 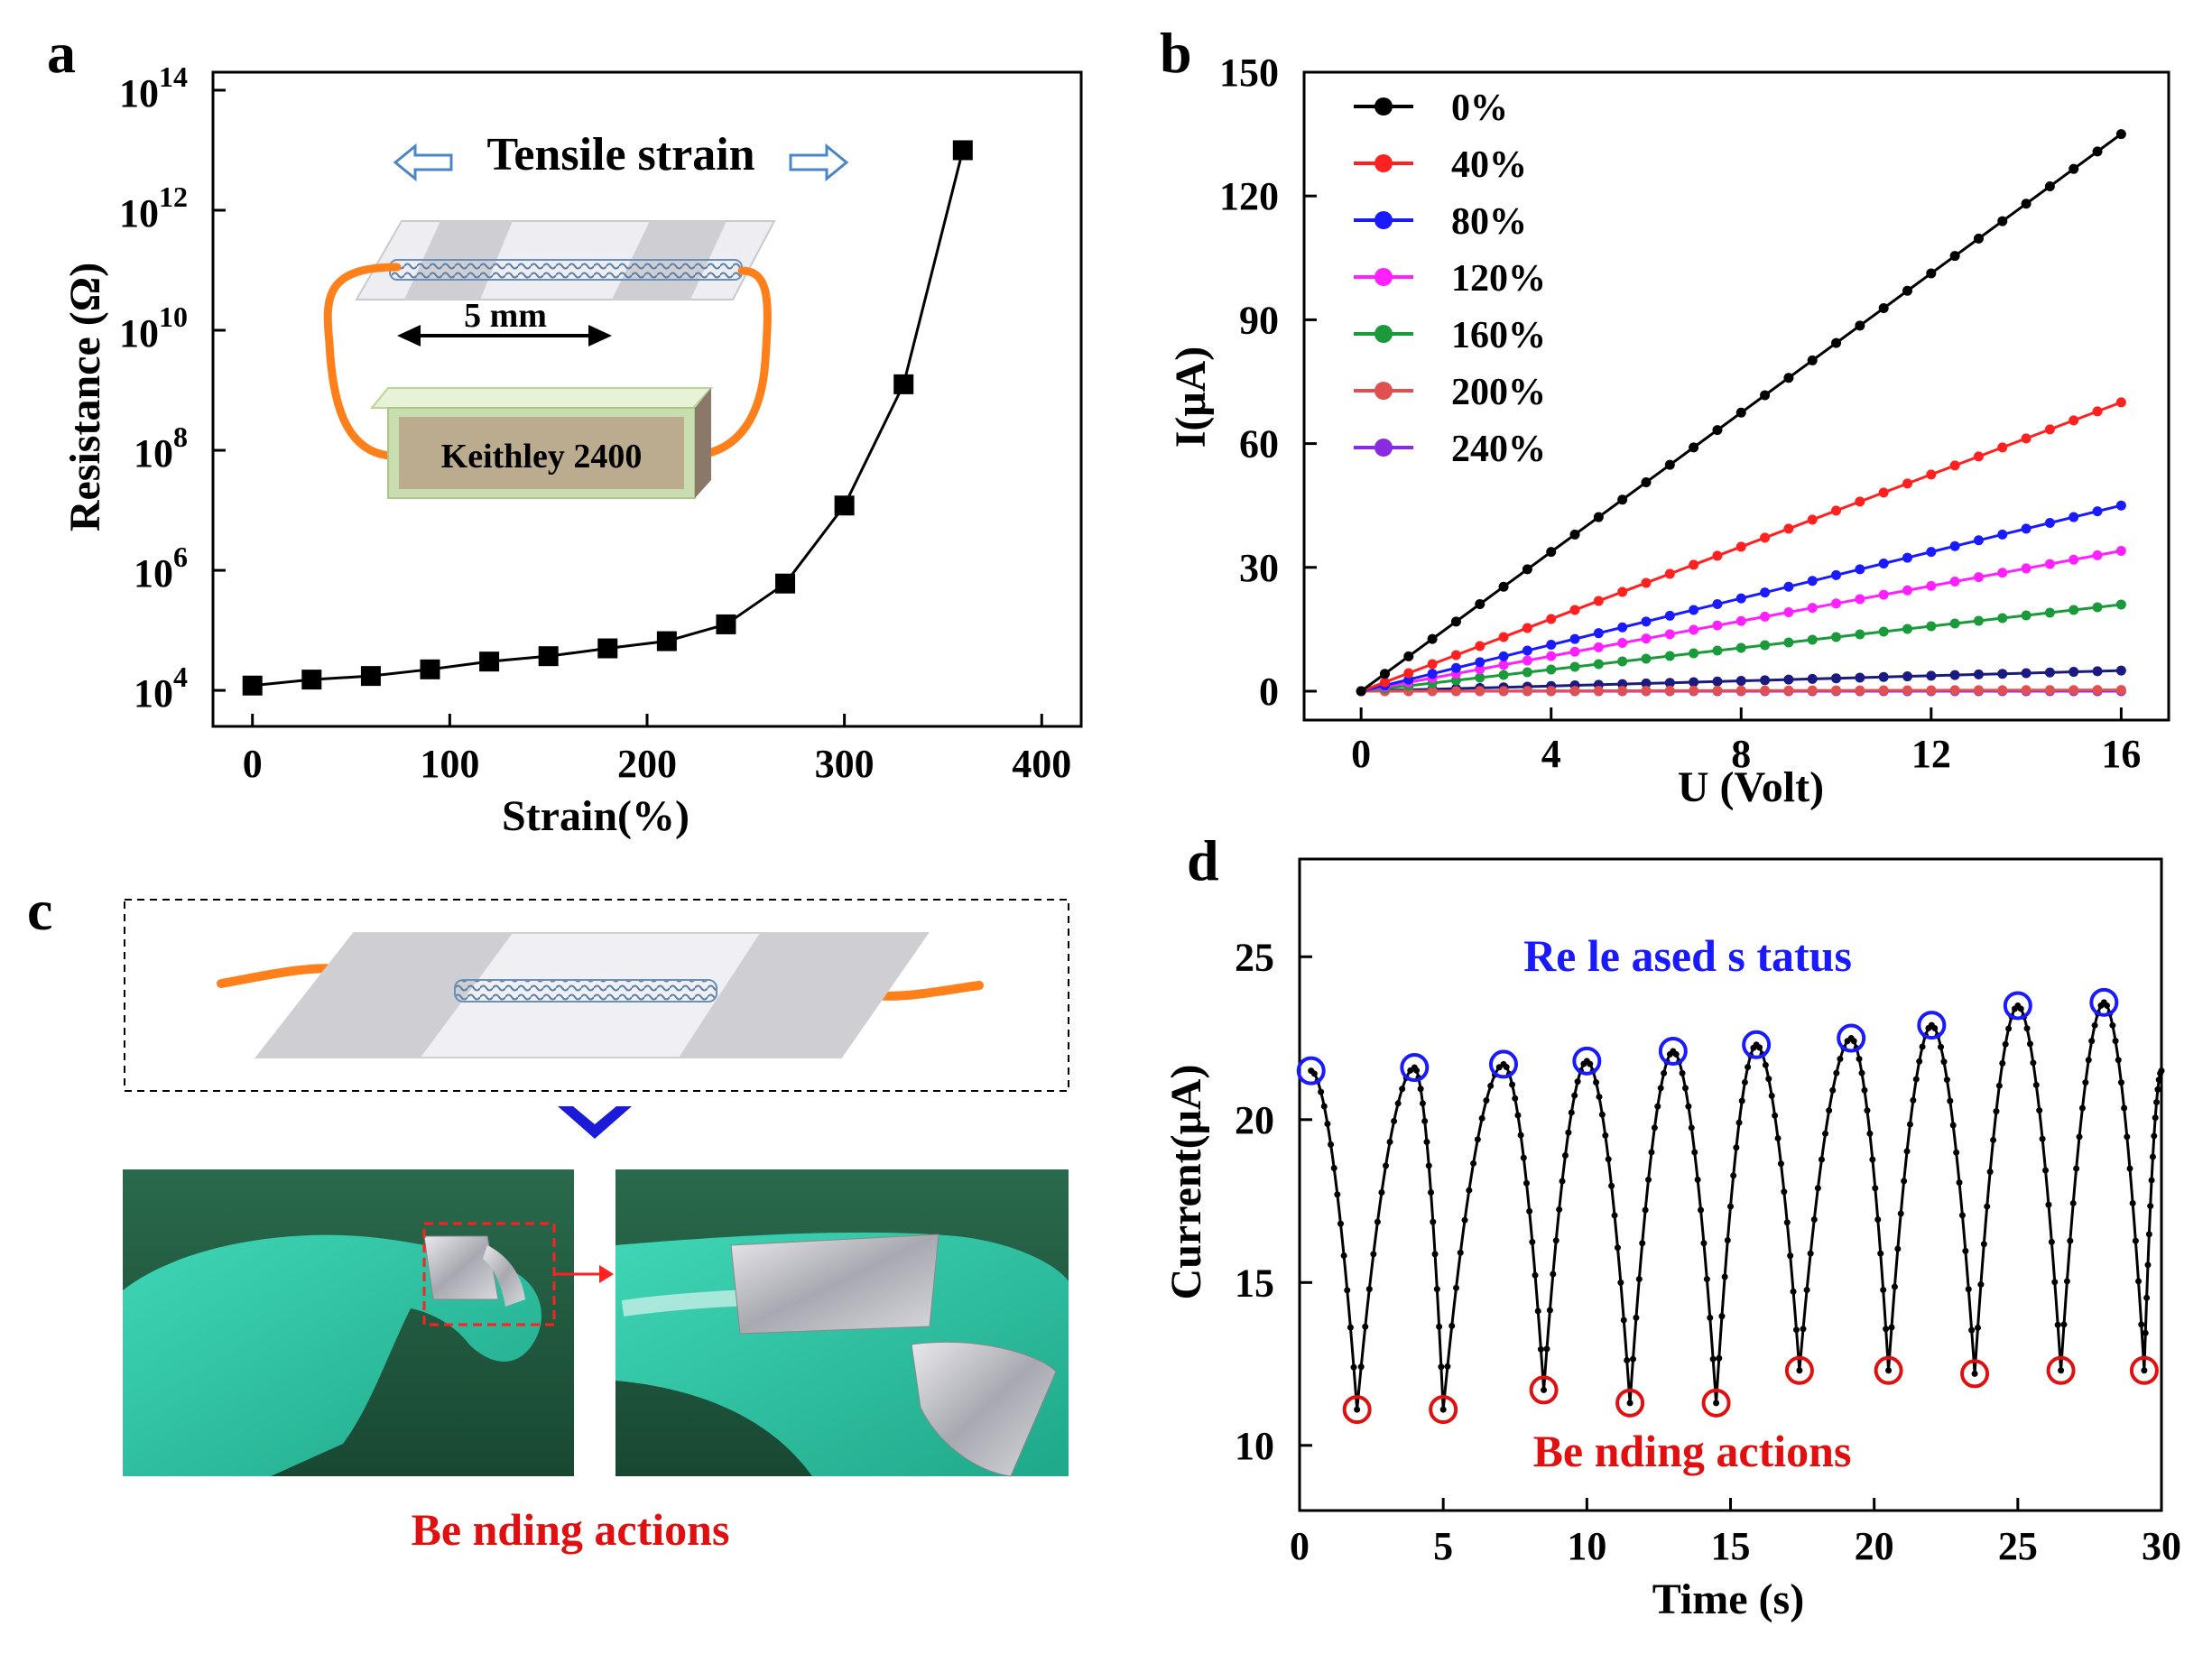 I want to click on a-xtick-label: 100, so click(x=449, y=764).